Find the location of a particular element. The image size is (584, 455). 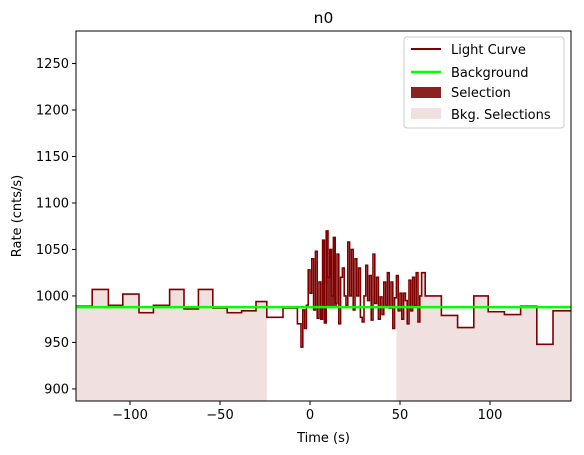

x-axis-ticks: −100 −50 0 50 100 is located at coordinates (307, 412).